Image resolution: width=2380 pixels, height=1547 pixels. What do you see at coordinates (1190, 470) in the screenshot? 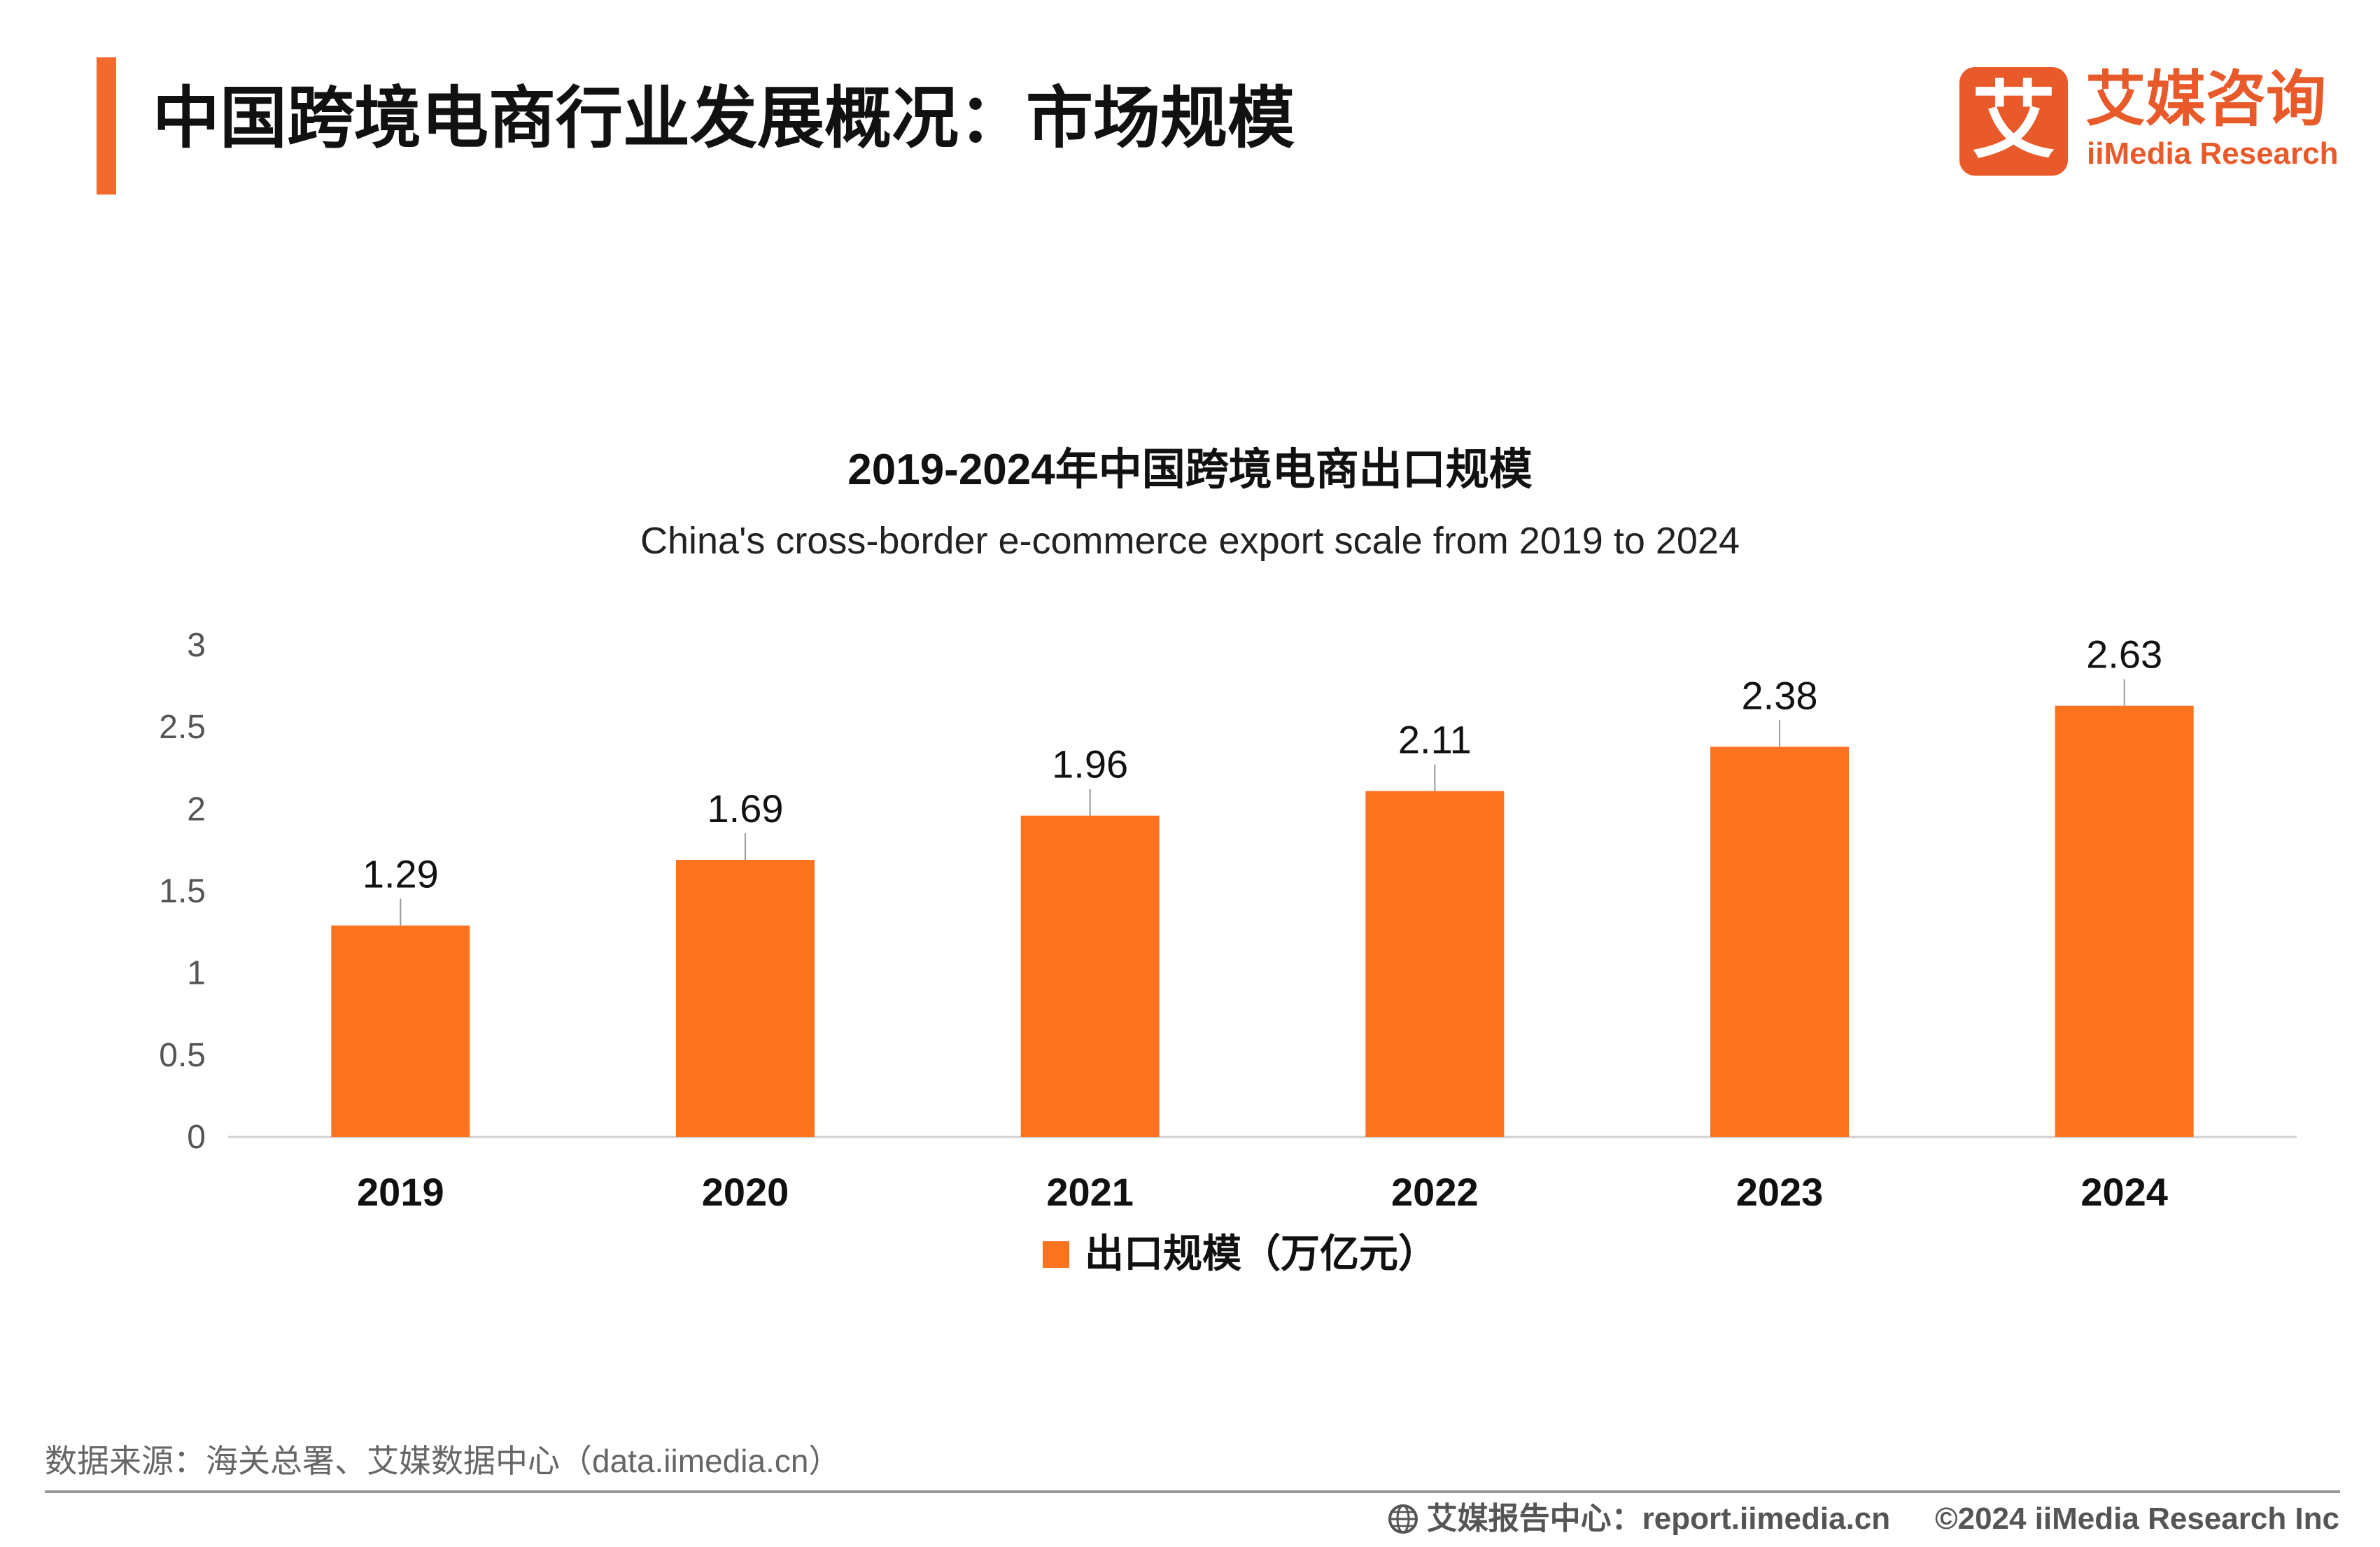
I see `chart-title: 2019-2024年中国跨境电商出口规模` at bounding box center [1190, 470].